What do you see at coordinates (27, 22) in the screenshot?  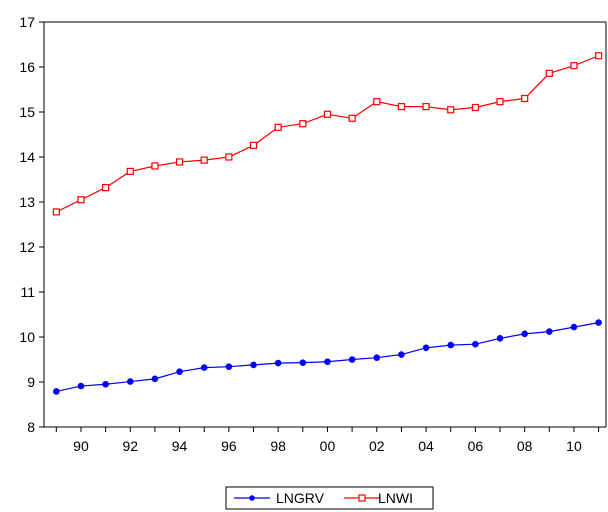 I see `y-tick-label: 17` at bounding box center [27, 22].